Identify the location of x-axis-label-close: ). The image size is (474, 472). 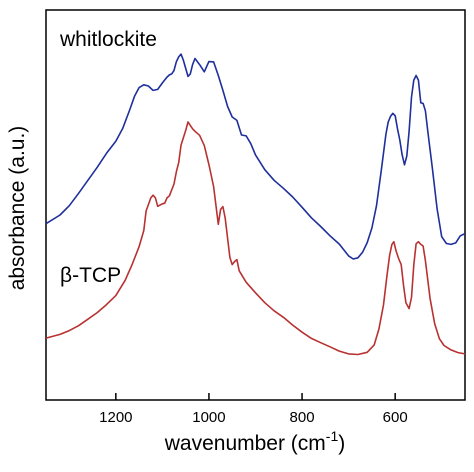
(341, 443).